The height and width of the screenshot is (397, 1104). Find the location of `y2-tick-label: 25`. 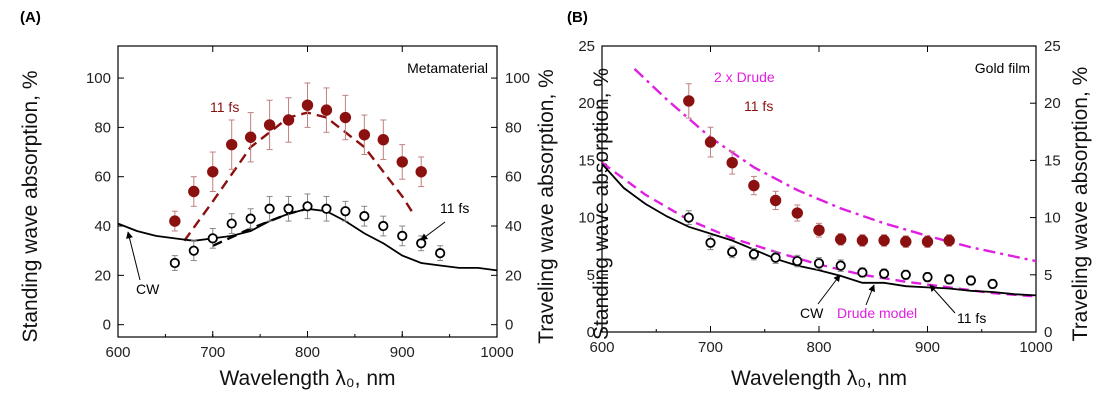

y2-tick-label: 25 is located at coordinates (1052, 46).